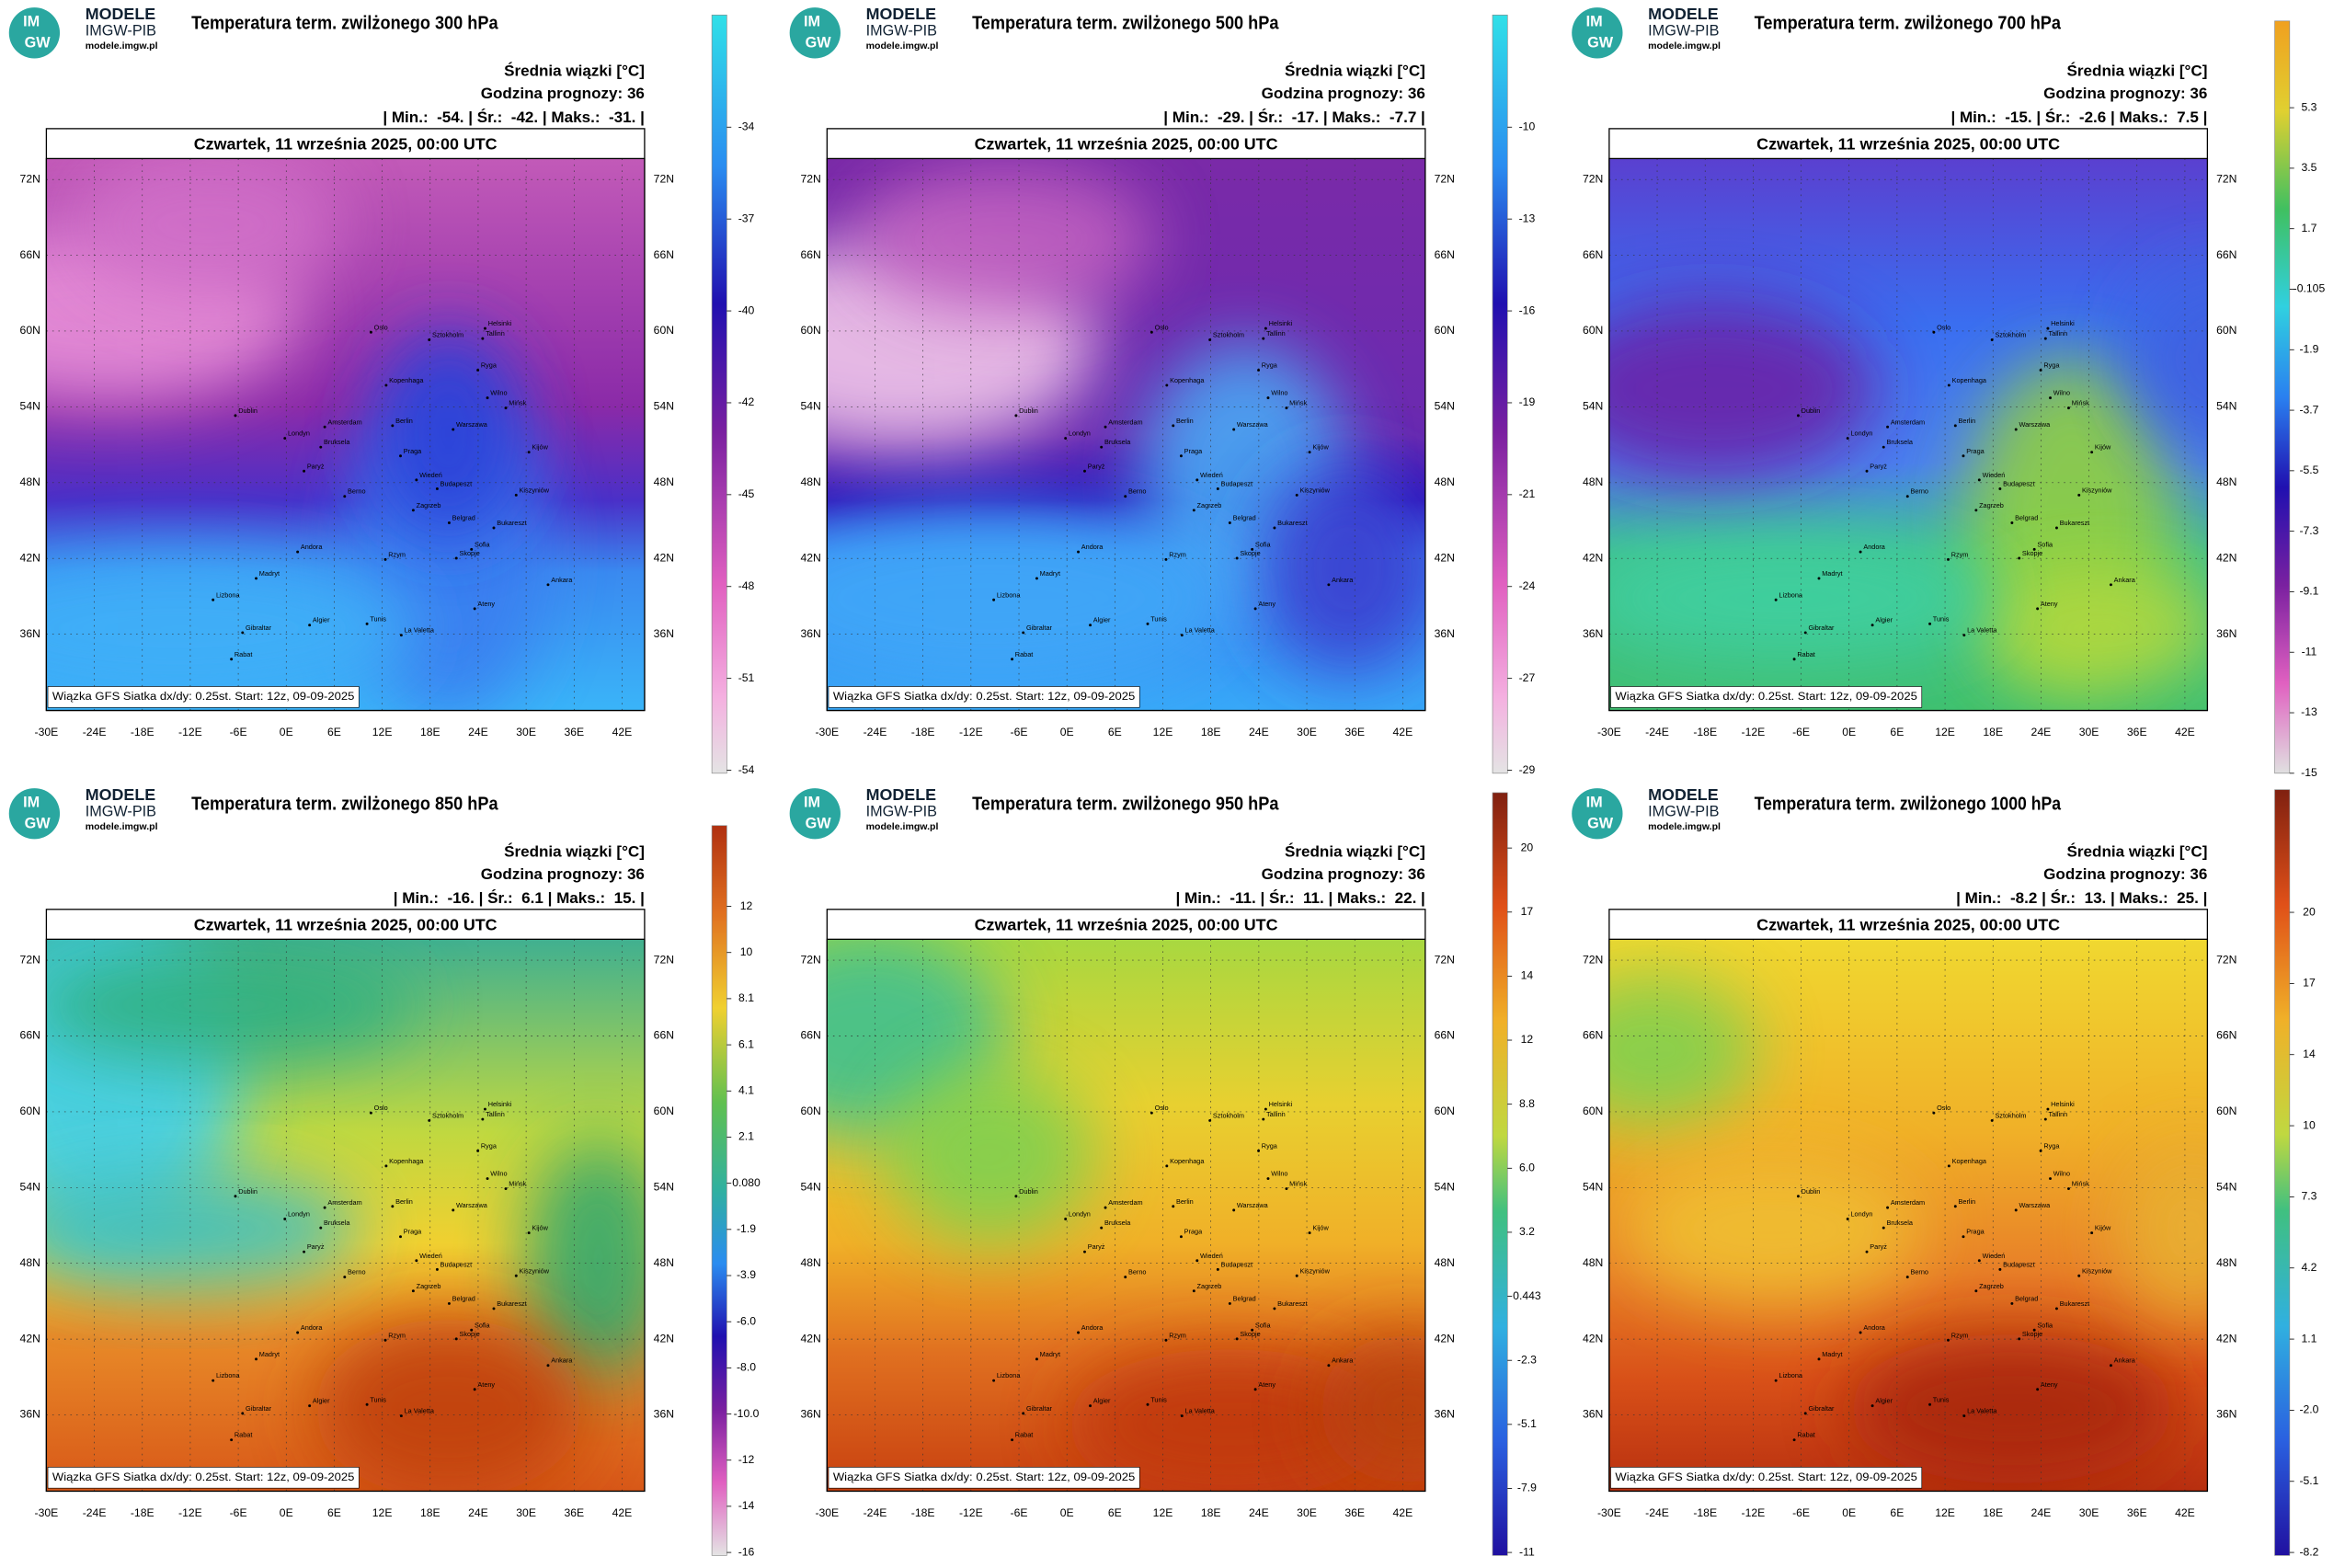 The width and height of the screenshot is (2345, 1568). Describe the element at coordinates (2226, 1187) in the screenshot. I see `lat-label-right: 54N` at that location.